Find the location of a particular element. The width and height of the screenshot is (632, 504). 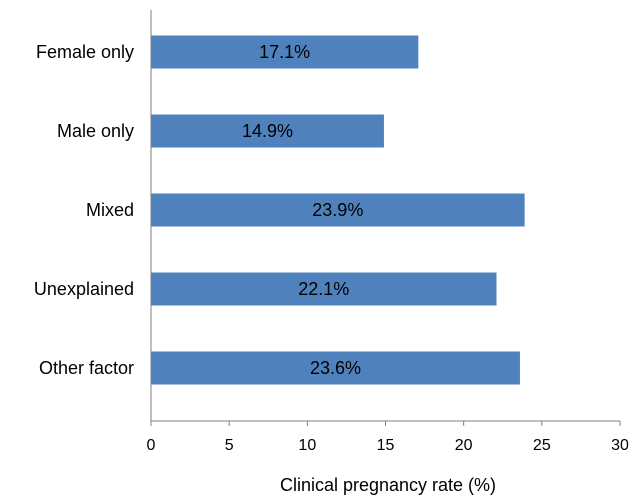

category-label-4: Other factor is located at coordinates (86, 368).